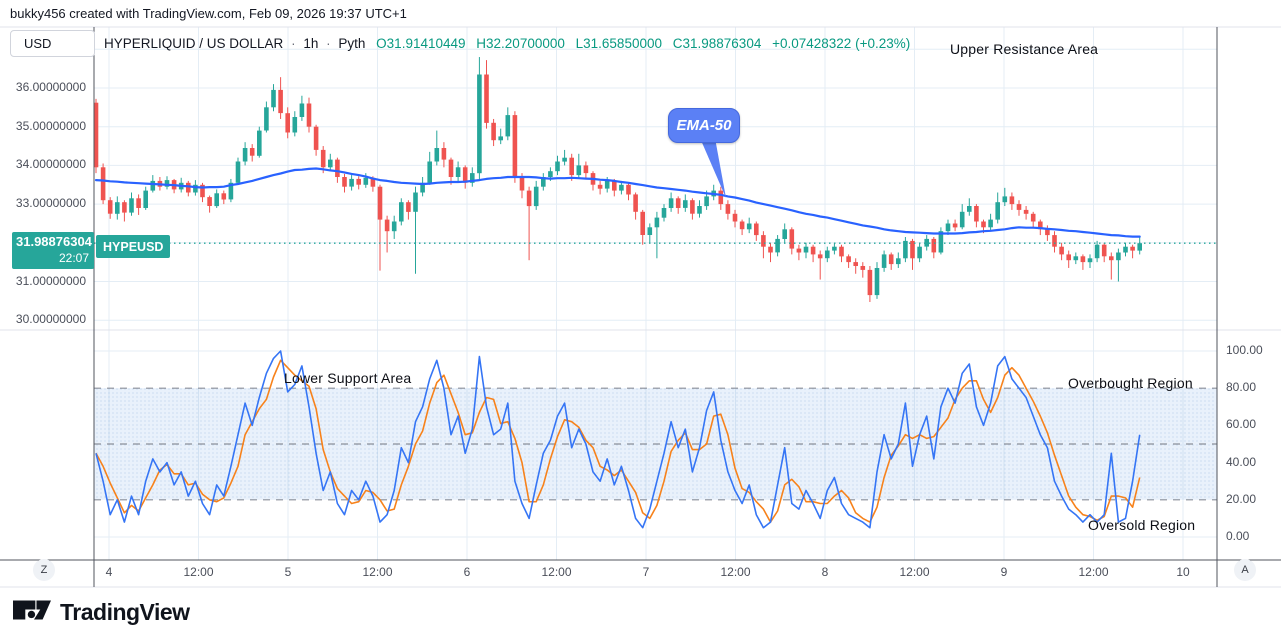 This screenshot has height=643, width=1281. What do you see at coordinates (1244, 350) in the screenshot?
I see `indicator-axis-label: 100.00` at bounding box center [1244, 350].